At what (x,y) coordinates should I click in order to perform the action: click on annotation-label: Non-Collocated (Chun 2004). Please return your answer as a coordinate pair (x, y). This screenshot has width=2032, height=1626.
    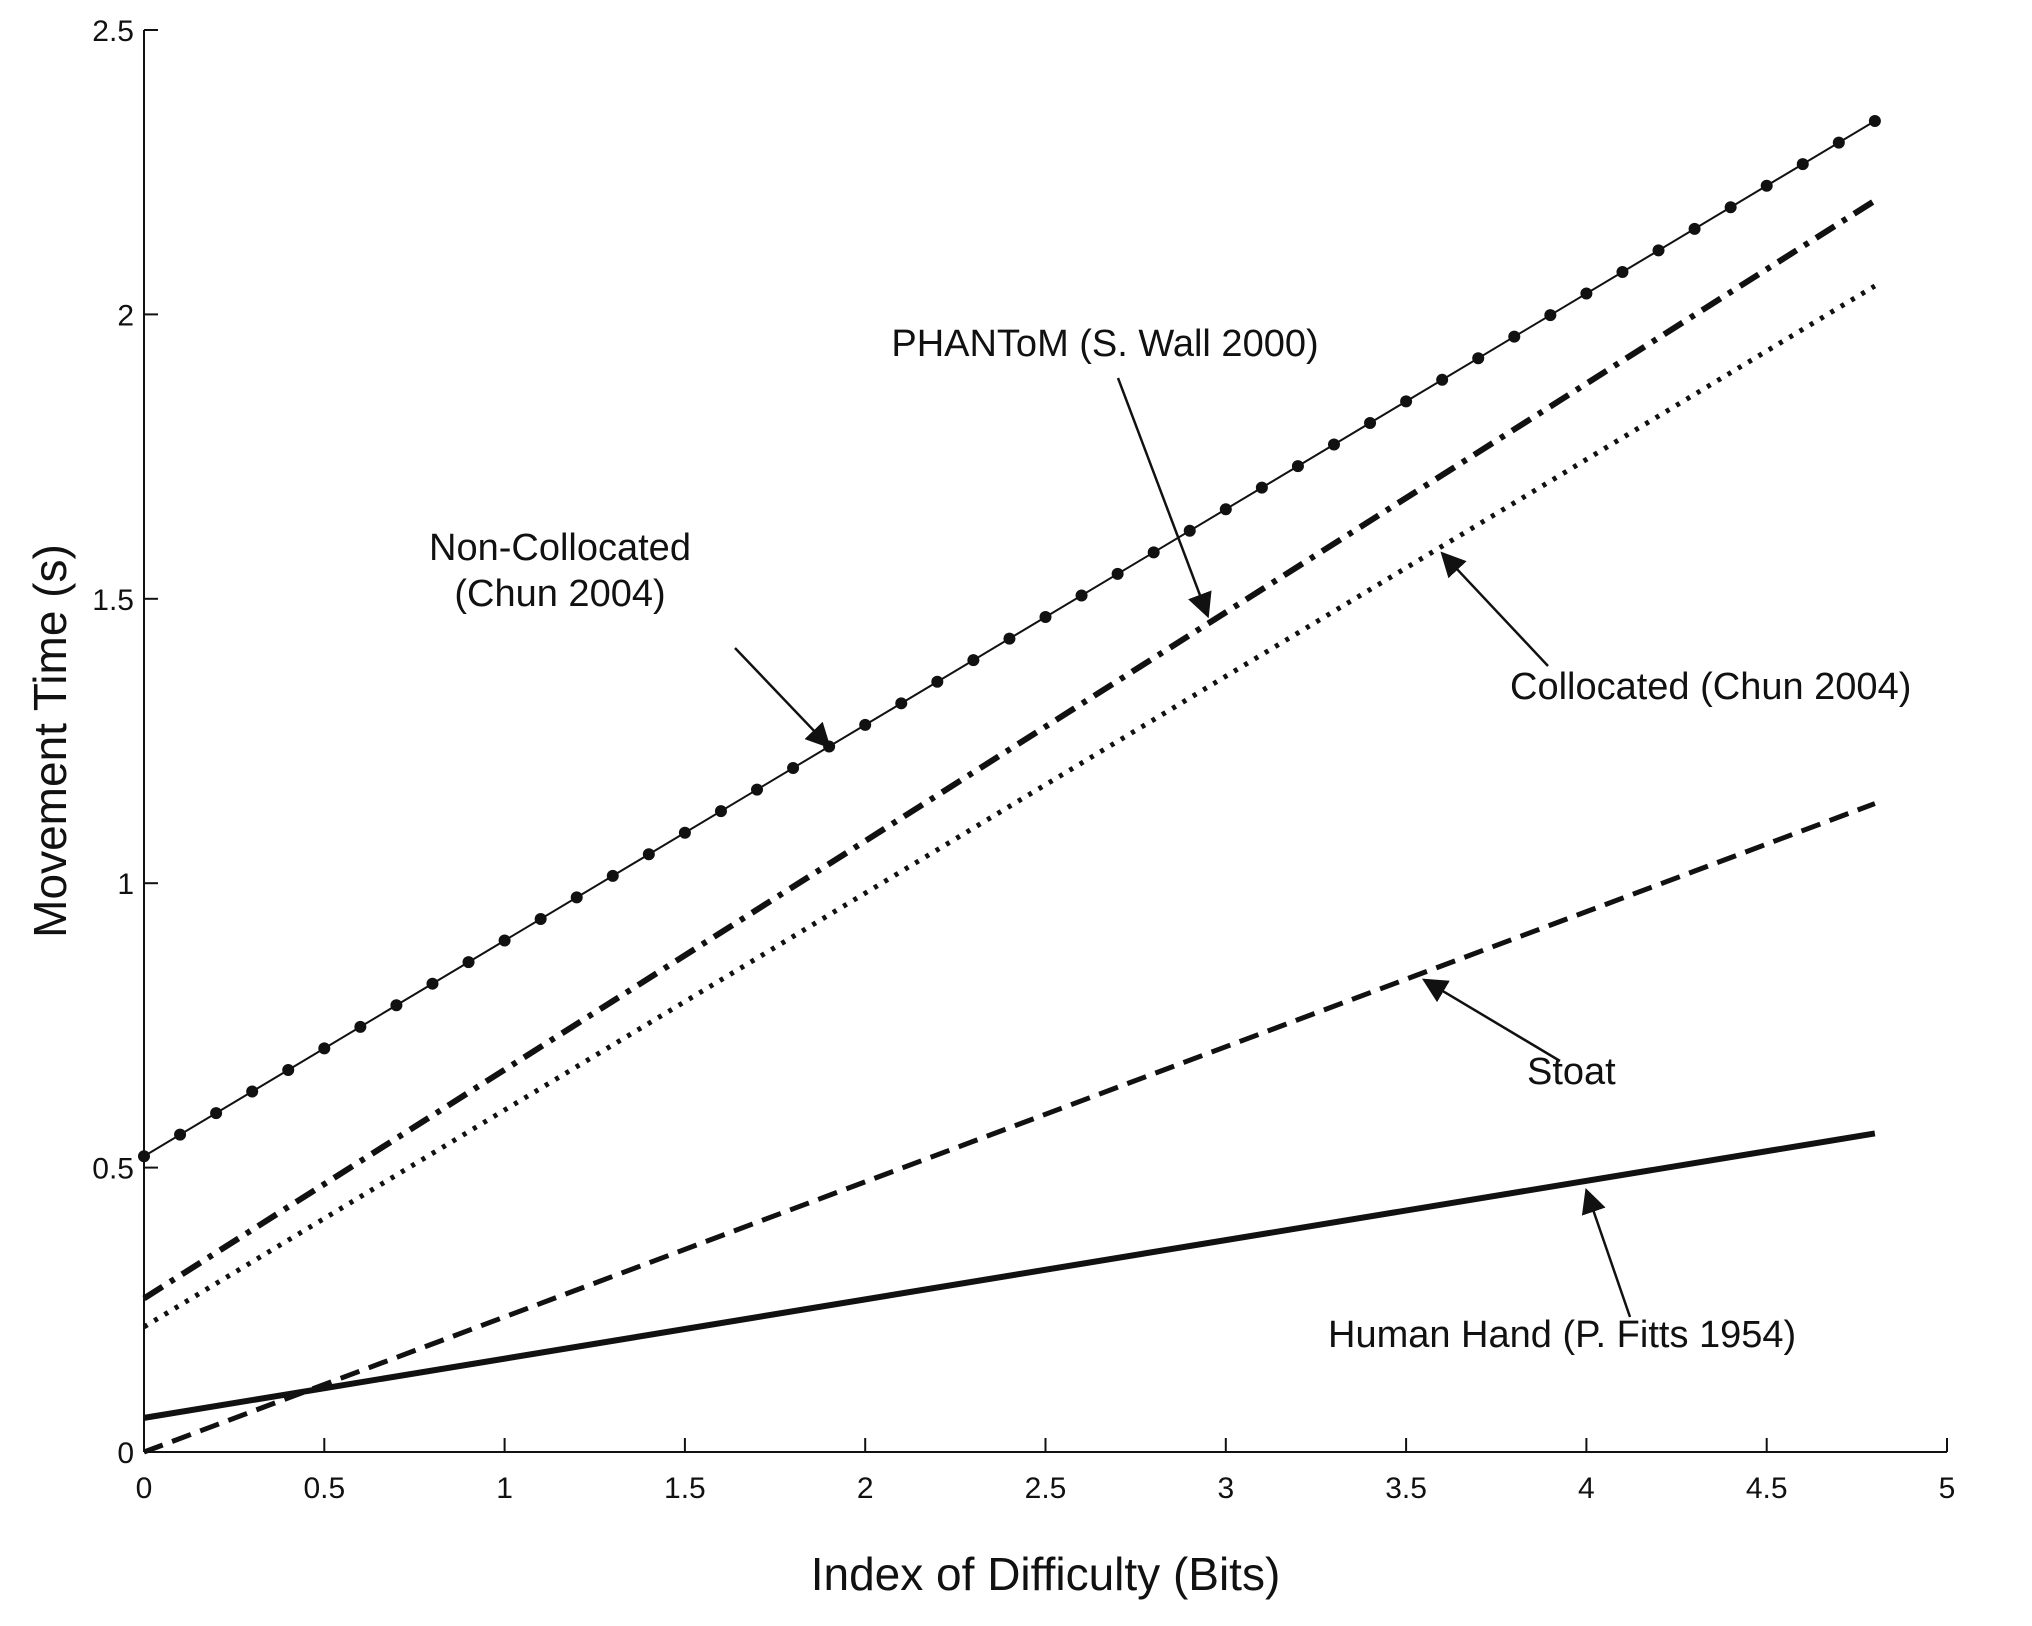
    Looking at the image, I should click on (560, 571).